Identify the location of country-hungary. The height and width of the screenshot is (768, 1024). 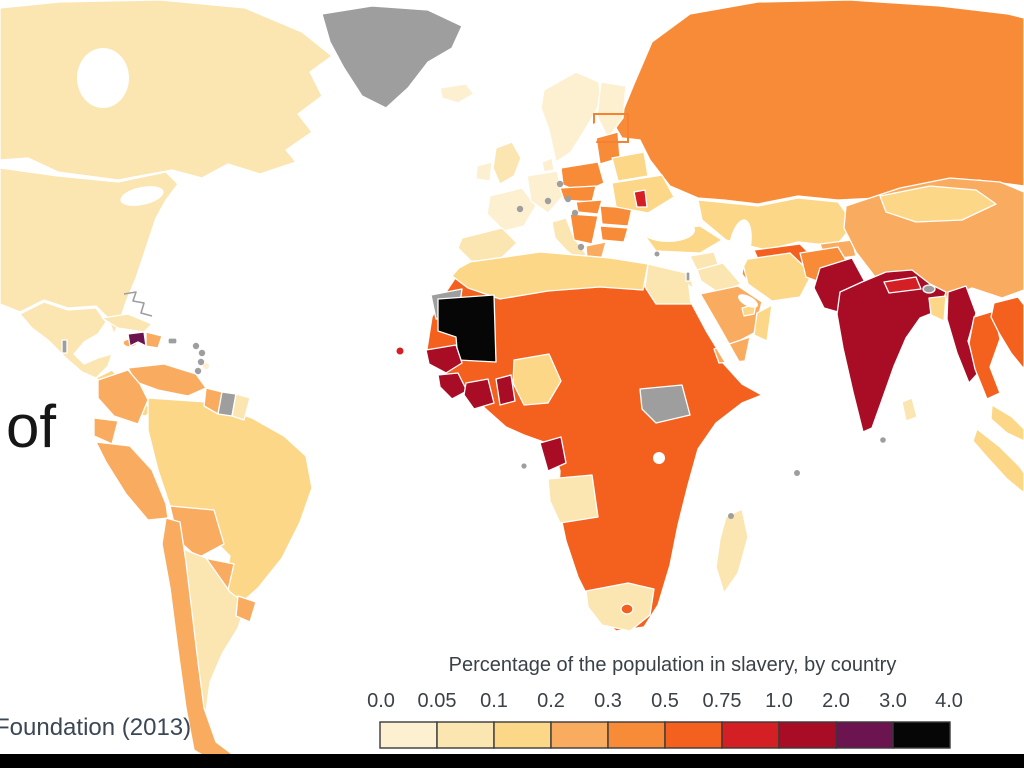
(589, 207).